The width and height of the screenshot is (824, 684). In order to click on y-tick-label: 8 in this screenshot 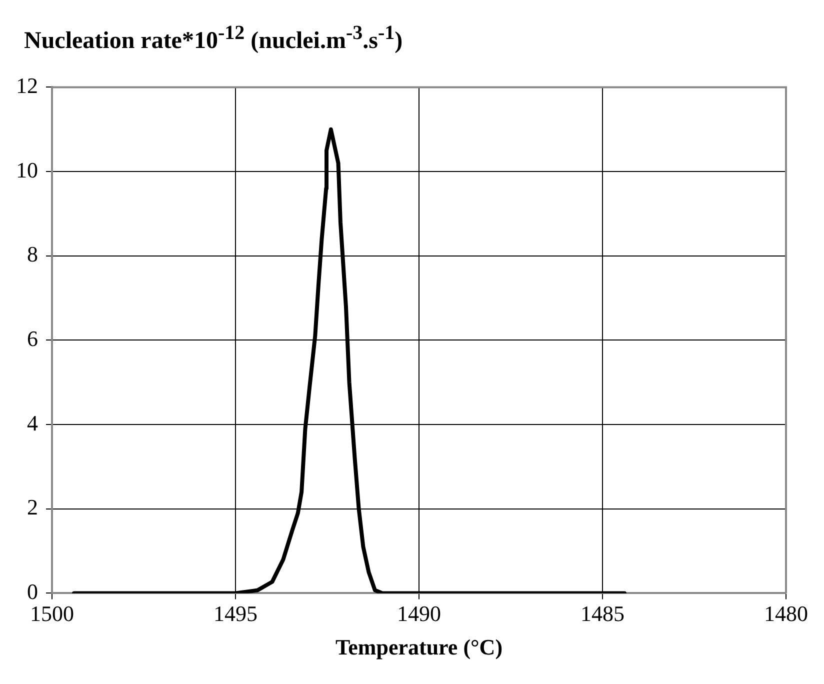, I will do `click(32, 254)`.